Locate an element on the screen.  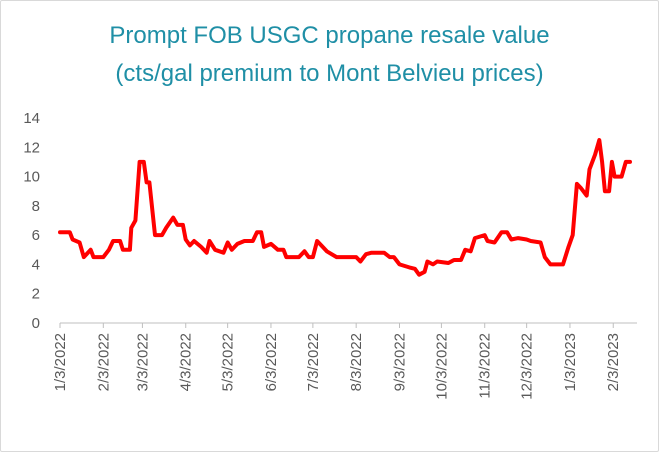
x-tick-label: 5/3/2022 is located at coordinates (228, 362).